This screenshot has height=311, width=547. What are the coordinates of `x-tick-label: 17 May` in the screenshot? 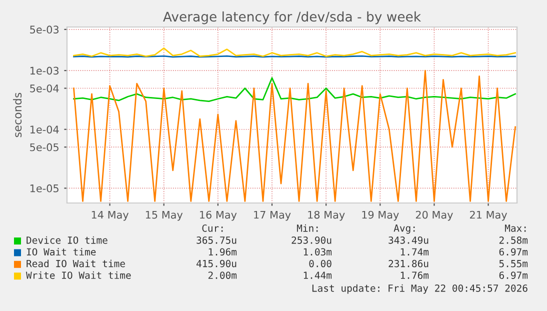 It's located at (272, 215).